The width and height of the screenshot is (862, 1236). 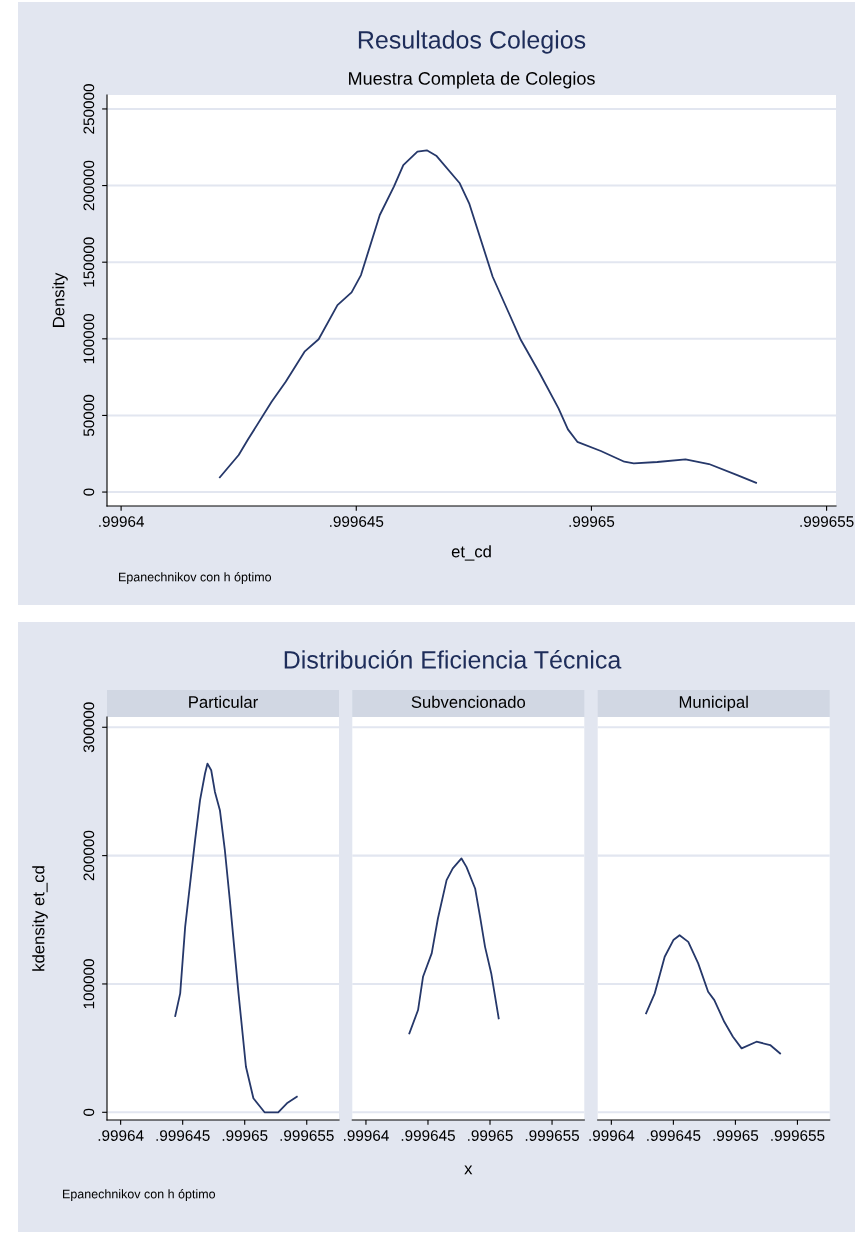 What do you see at coordinates (713, 703) in the screenshot?
I see `chart-subtitle: Municipal` at bounding box center [713, 703].